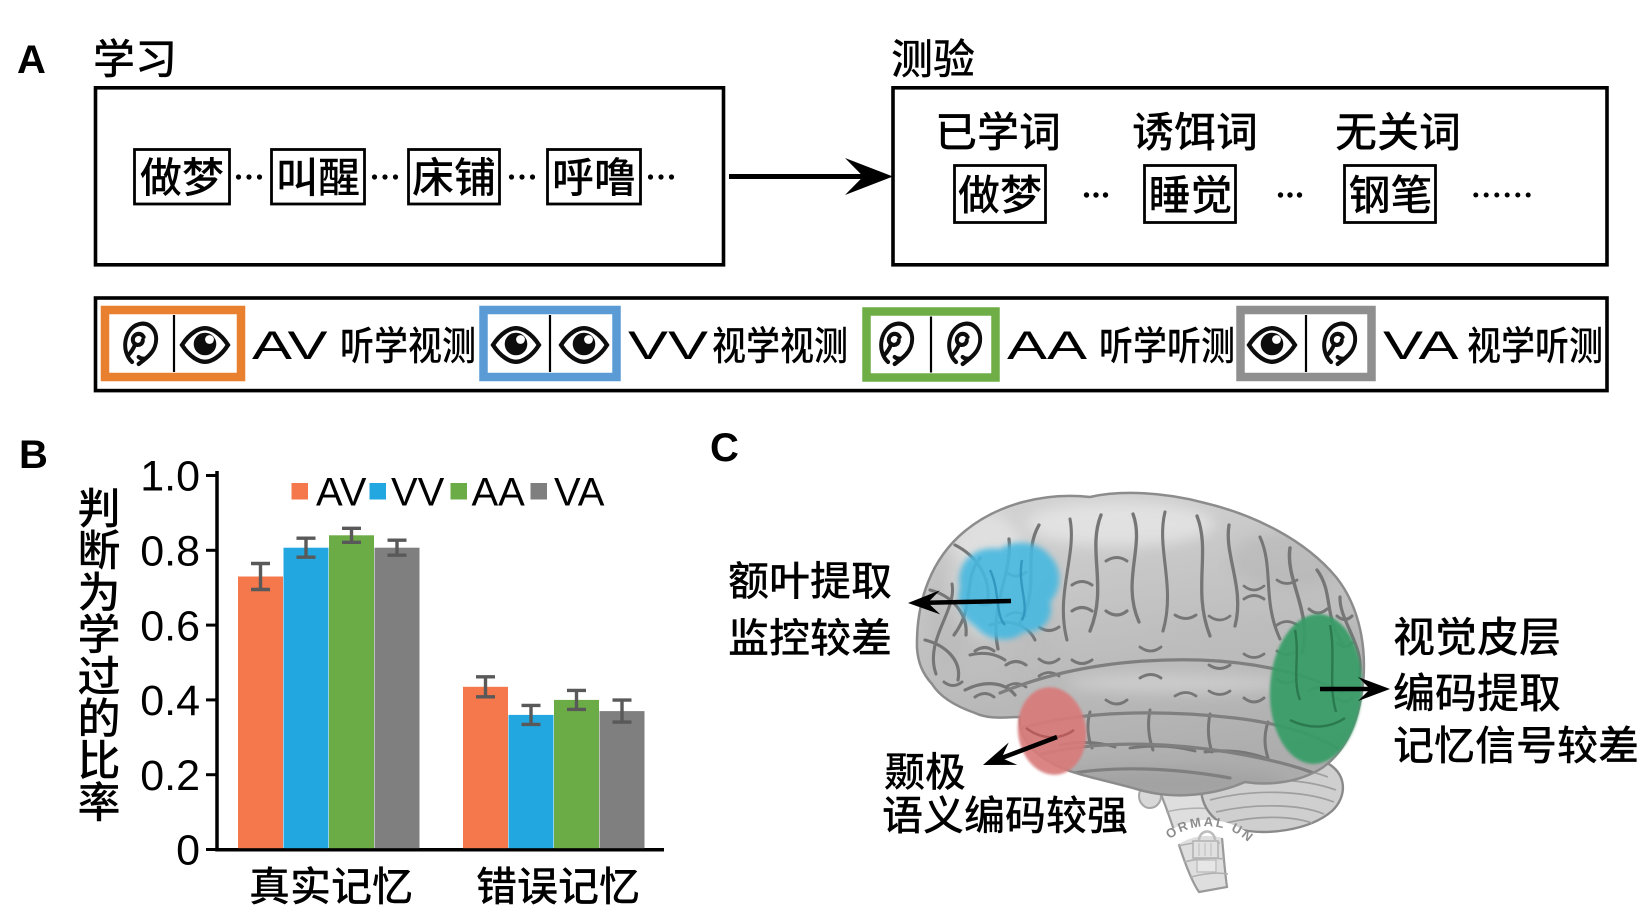 Image resolution: width=1649 pixels, height=922 pixels. Describe the element at coordinates (724, 448) in the screenshot. I see `svg-text: C` at that location.